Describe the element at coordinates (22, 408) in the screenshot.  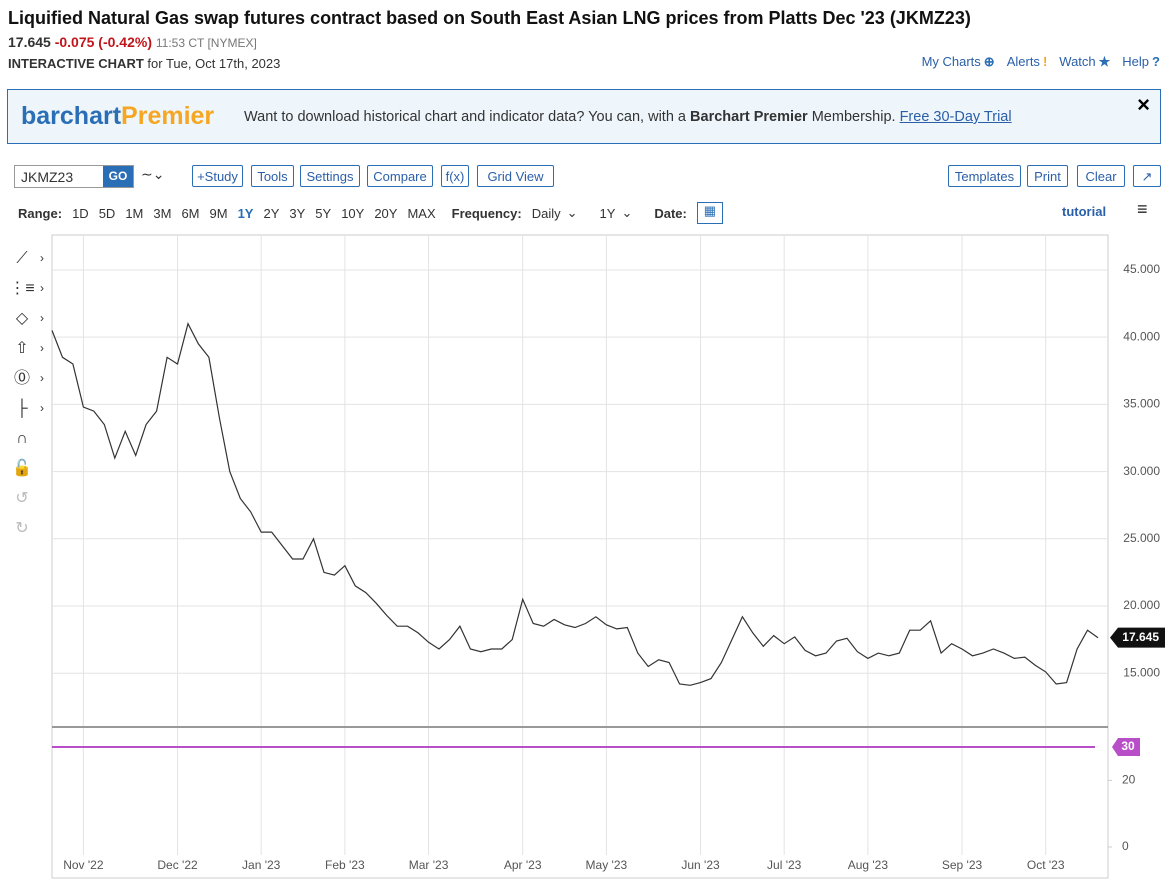
I see `drawing-tool: ├` at that location.